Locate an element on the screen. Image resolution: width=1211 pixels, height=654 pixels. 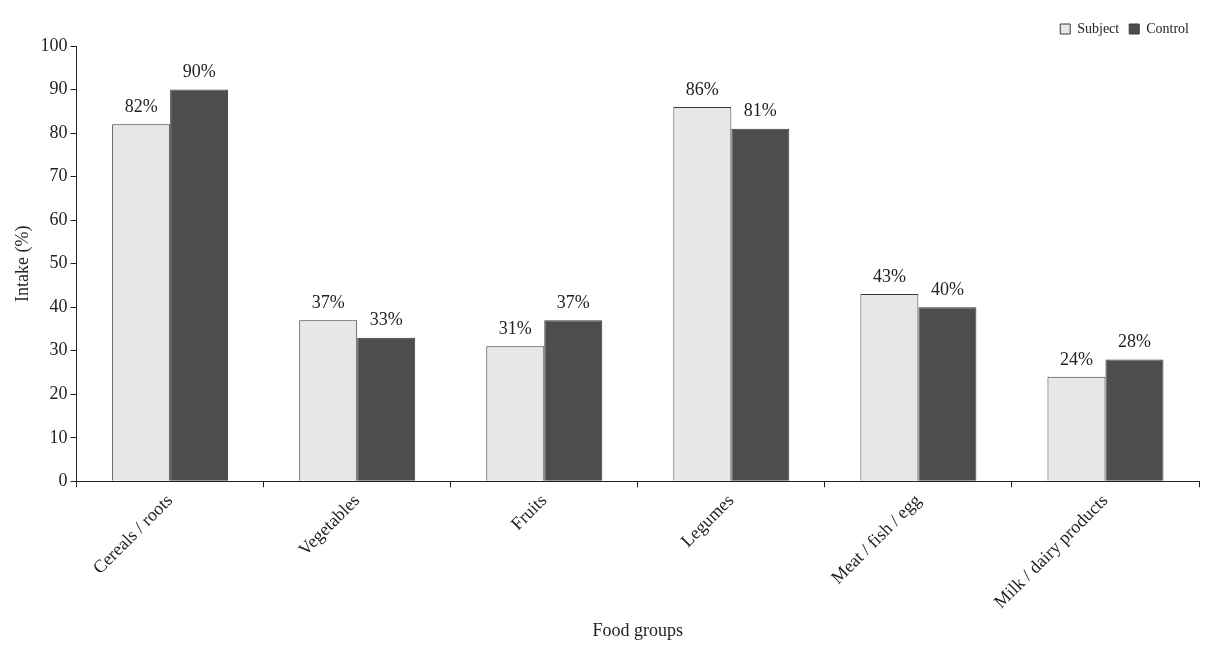
data-label: 40% is located at coordinates (947, 288).